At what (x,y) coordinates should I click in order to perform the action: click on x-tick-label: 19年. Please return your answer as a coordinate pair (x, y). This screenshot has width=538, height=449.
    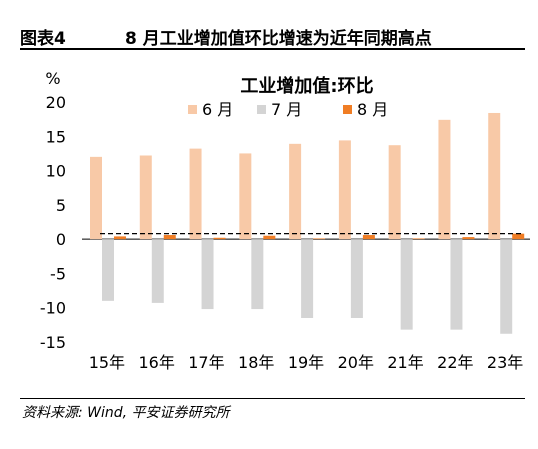
    Looking at the image, I should click on (306, 362).